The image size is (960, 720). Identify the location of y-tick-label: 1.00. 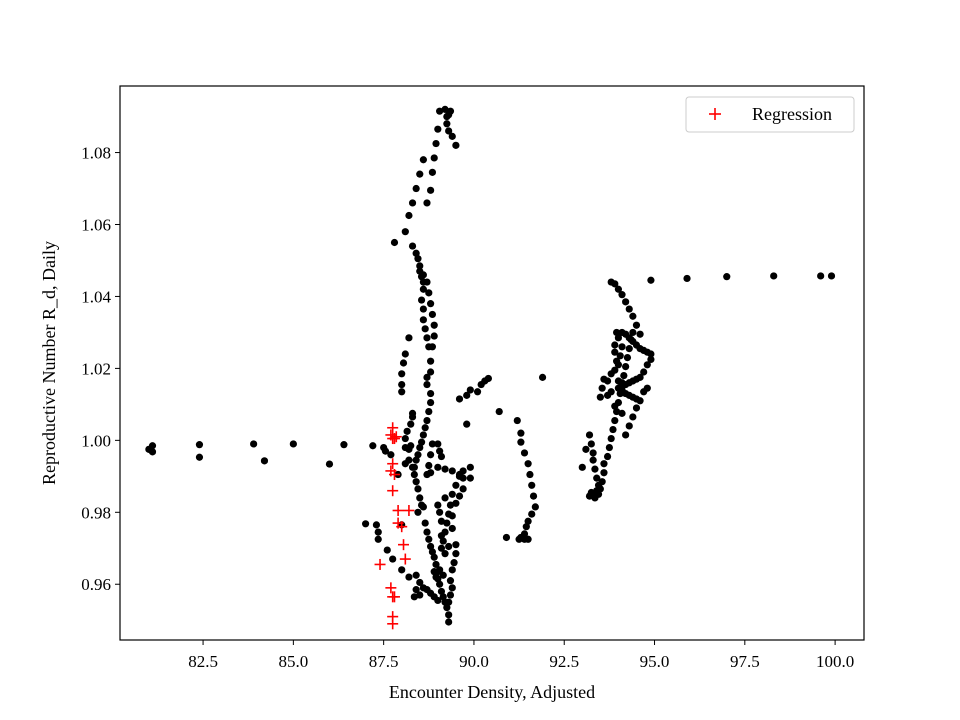
(96, 440).